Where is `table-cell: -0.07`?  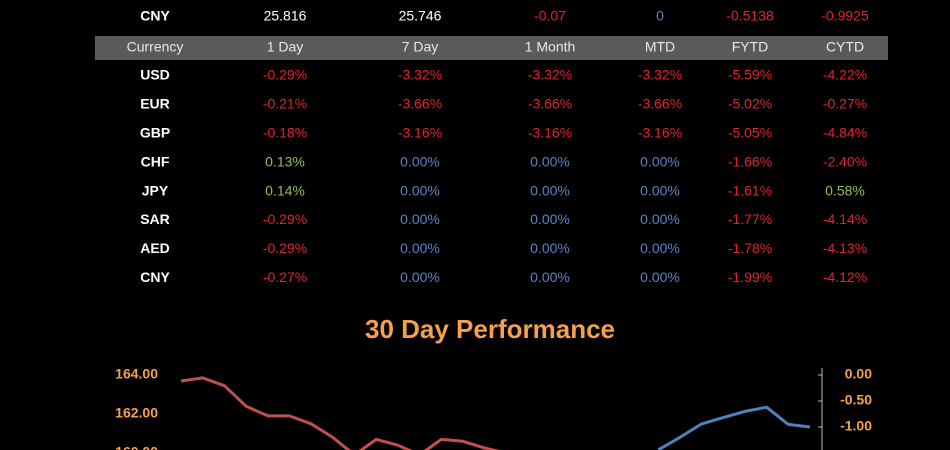 table-cell: -0.07 is located at coordinates (550, 16).